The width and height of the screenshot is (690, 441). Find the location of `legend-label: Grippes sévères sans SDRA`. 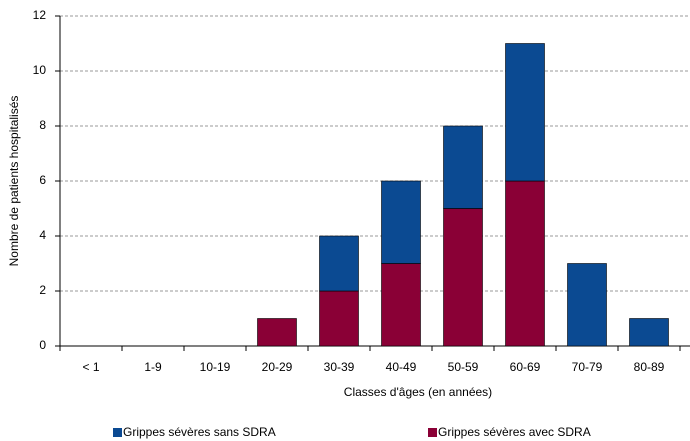

legend-label: Grippes sévères sans SDRA is located at coordinates (199, 432).